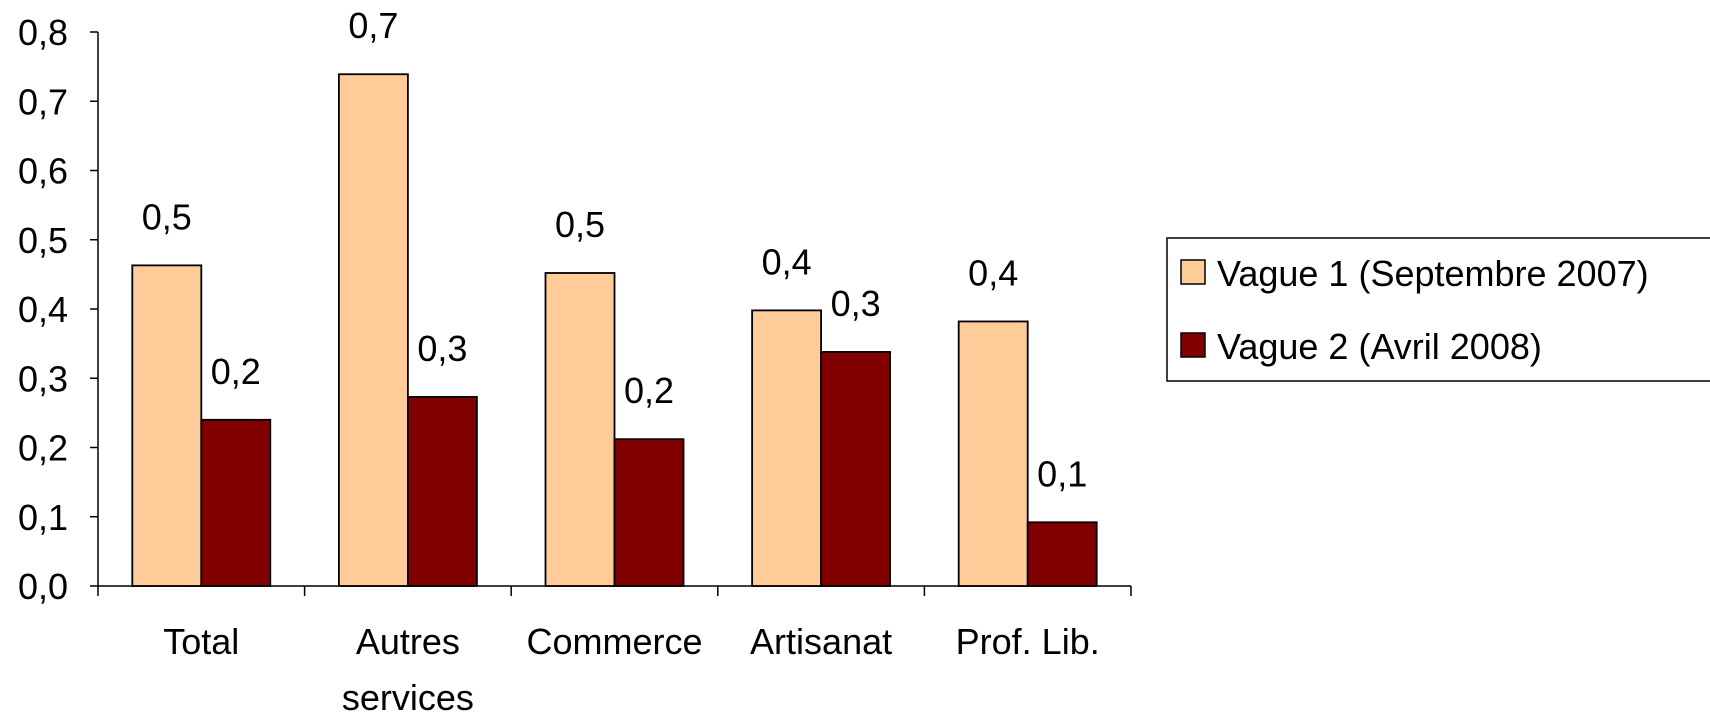 The image size is (1710, 715). Describe the element at coordinates (1433, 273) in the screenshot. I see `legend-label-series-1: Vague 1 (Septembre 2007)` at that location.